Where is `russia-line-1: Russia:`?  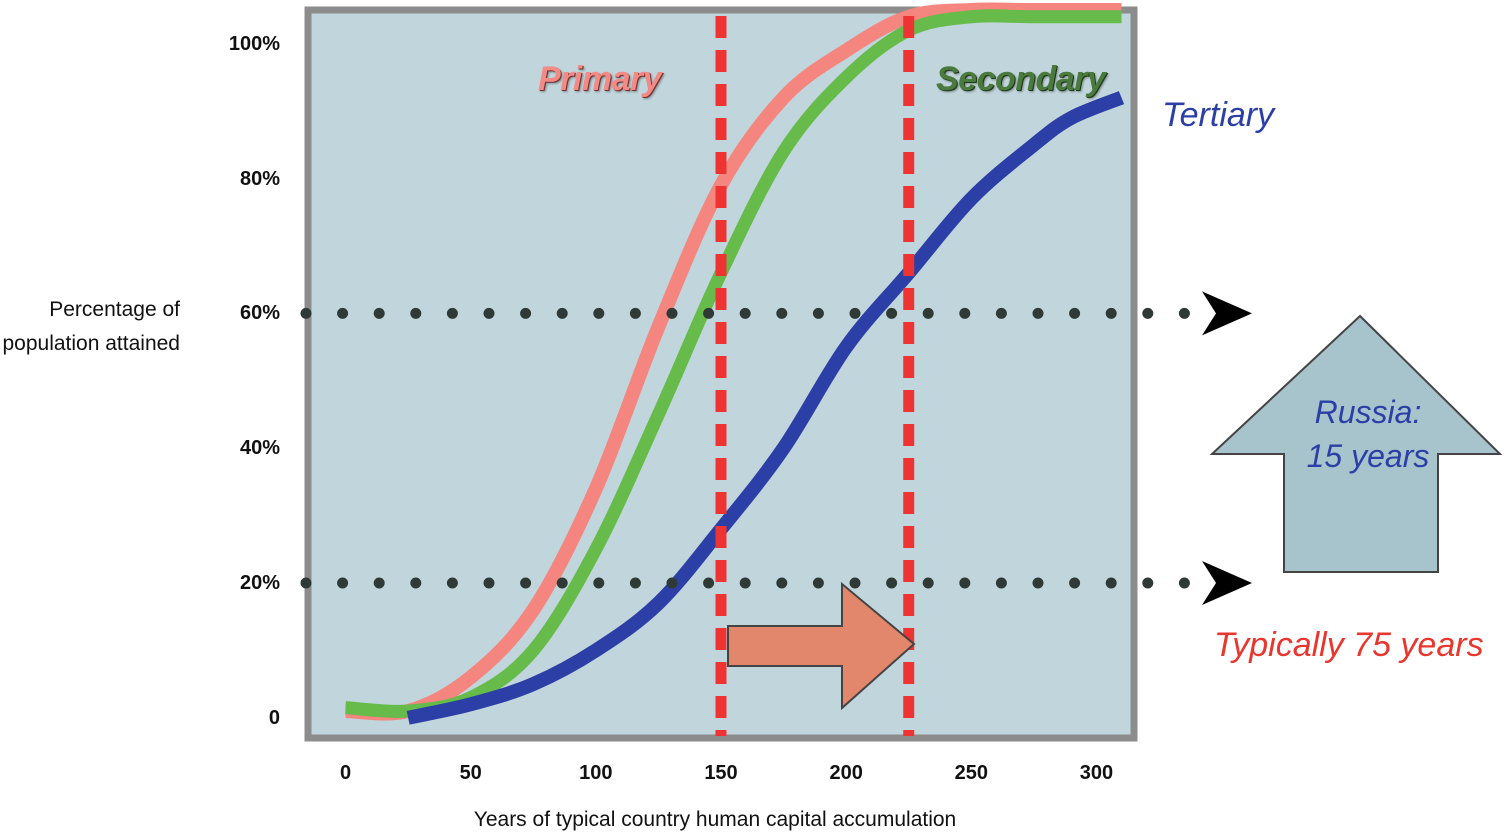
russia-line-1: Russia: is located at coordinates (1368, 412).